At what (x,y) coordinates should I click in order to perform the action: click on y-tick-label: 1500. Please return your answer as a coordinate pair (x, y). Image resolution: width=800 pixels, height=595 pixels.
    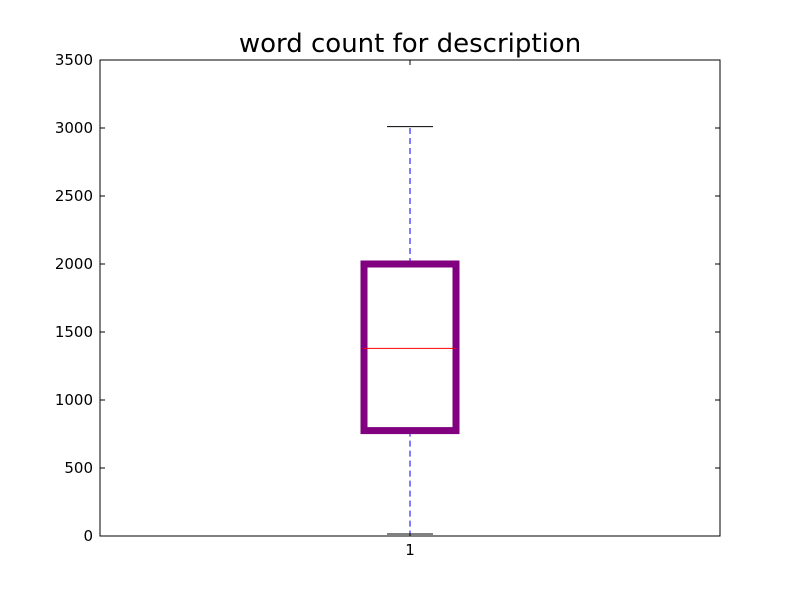
    Looking at the image, I should click on (74, 332).